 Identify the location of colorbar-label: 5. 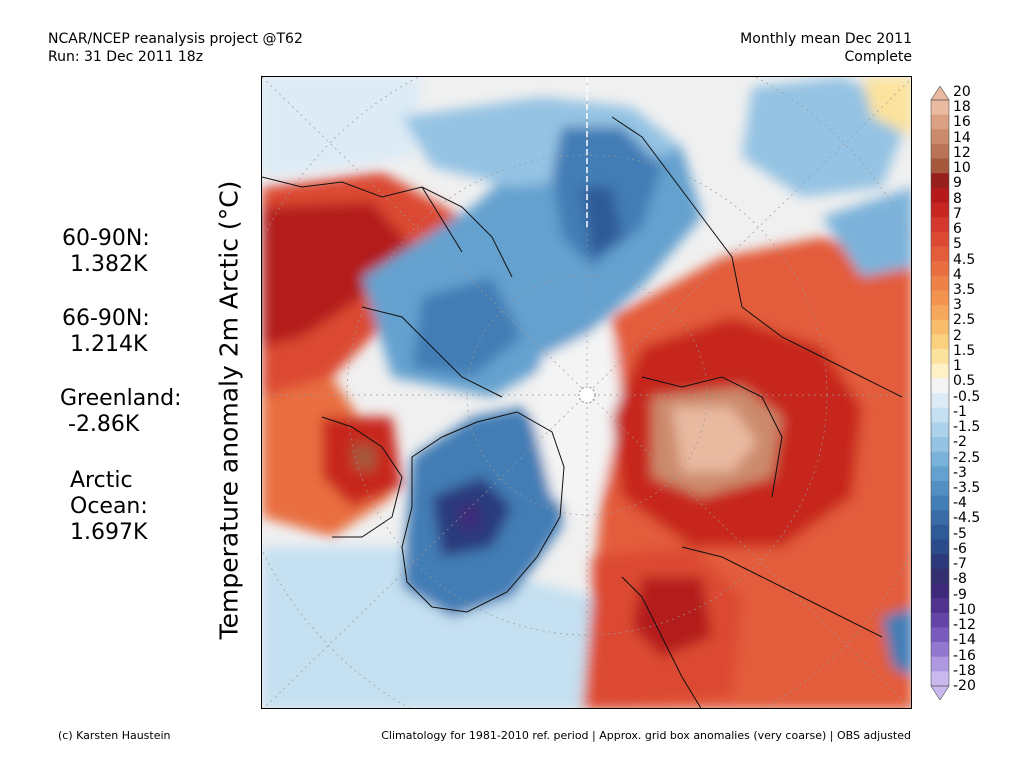
(957, 244).